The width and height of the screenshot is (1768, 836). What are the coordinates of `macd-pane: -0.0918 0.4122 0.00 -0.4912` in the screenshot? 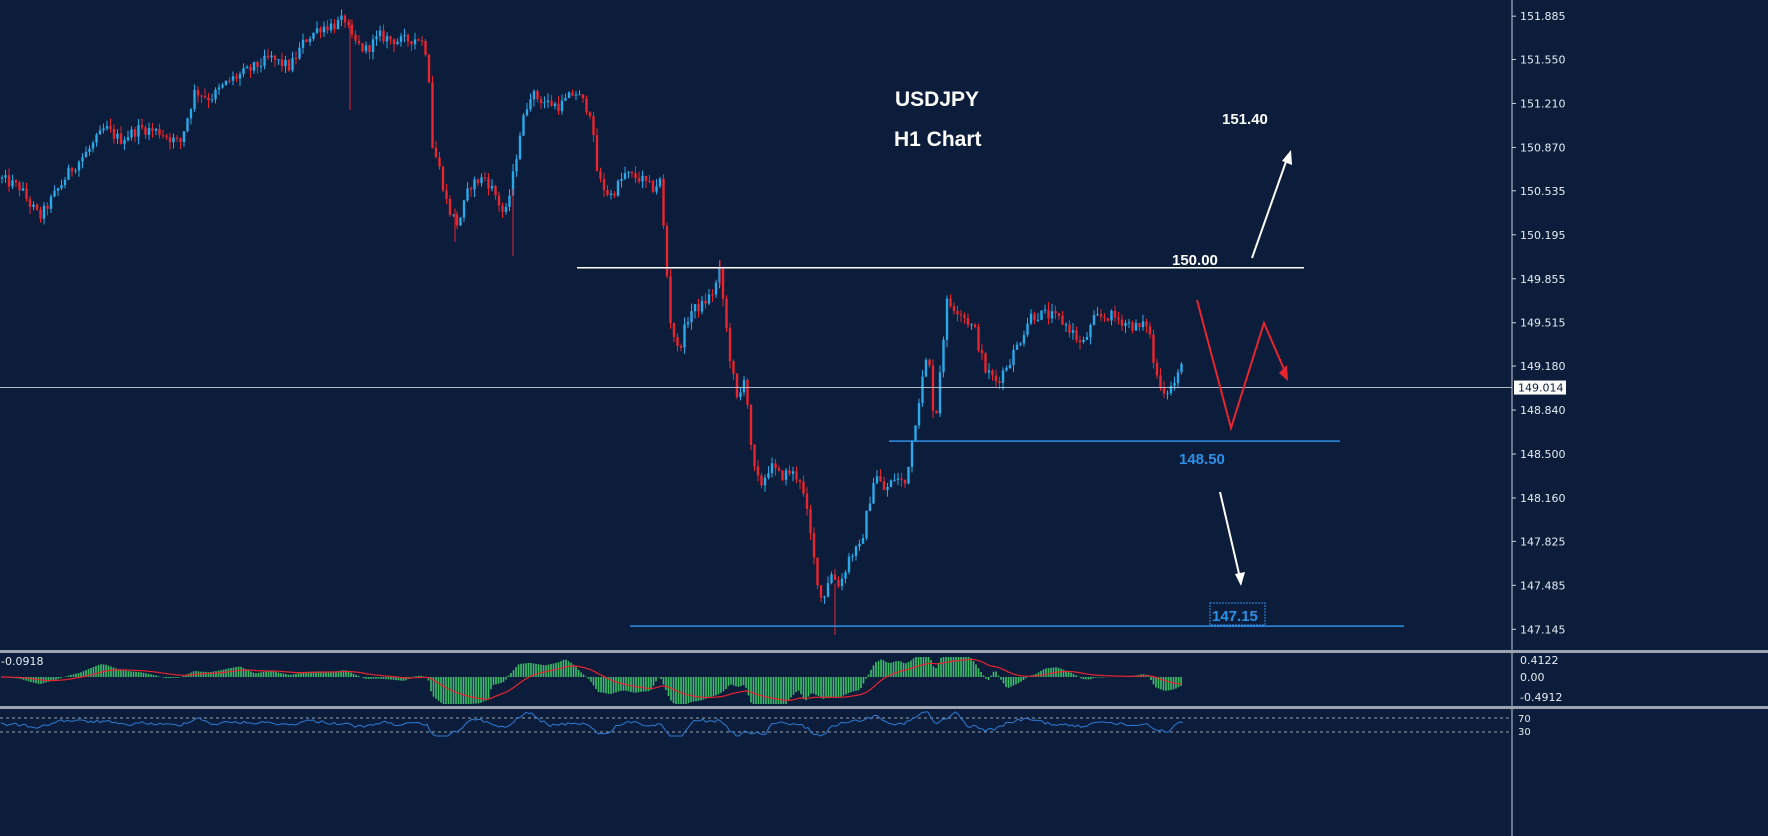 It's located at (884, 677).